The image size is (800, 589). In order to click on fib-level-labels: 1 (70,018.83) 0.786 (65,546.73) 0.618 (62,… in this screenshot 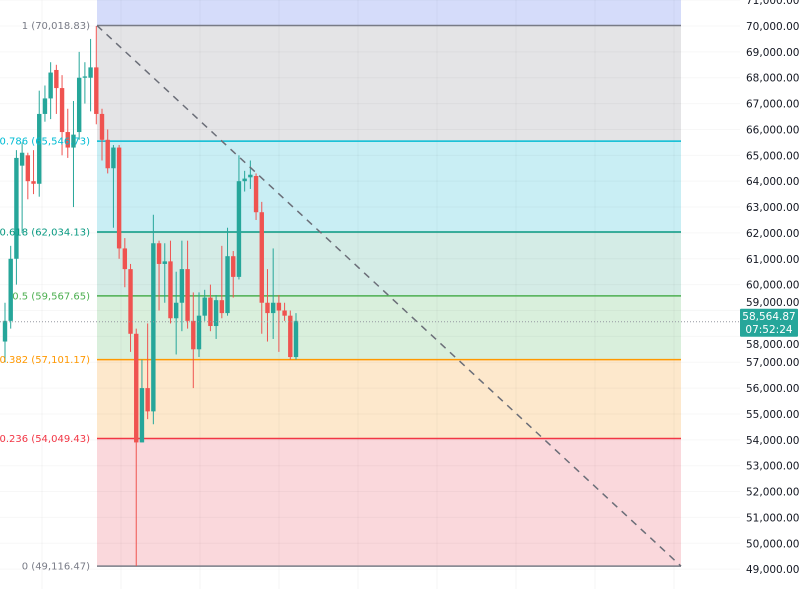, I will do `click(45, 297)`.